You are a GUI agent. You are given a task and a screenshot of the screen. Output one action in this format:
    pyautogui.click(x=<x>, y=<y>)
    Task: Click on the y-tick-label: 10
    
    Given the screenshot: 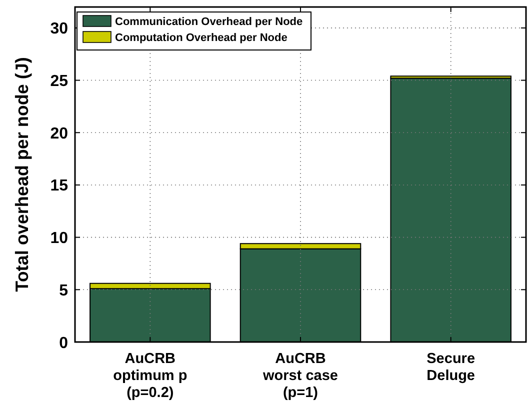 What is the action you would take?
    pyautogui.click(x=59, y=239)
    